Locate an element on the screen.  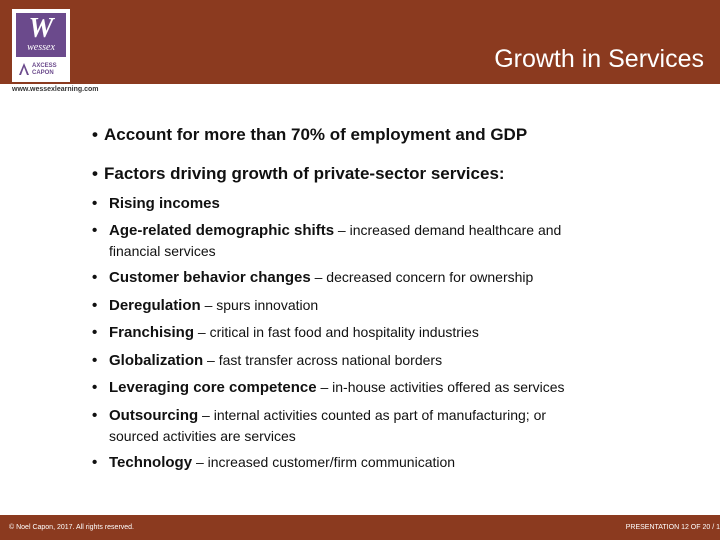
sub-bullet-lead: Franchising is located at coordinates (152, 332).